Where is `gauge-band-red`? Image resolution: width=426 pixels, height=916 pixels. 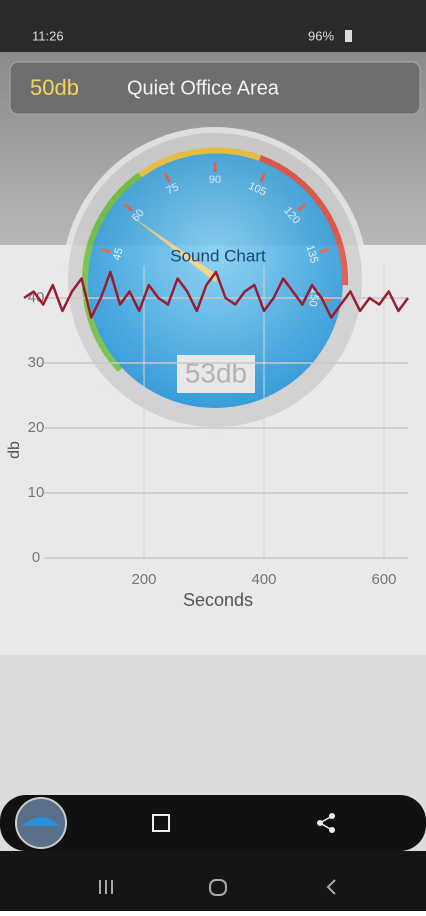 gauge-band-red is located at coordinates (303, 220).